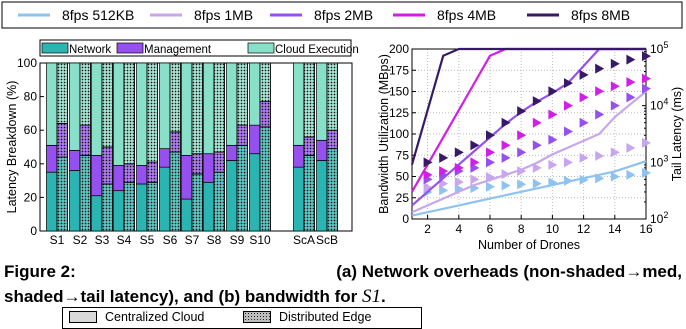 This screenshot has height=329, width=686. I want to click on y-tick-label: 25, so click(403, 198).